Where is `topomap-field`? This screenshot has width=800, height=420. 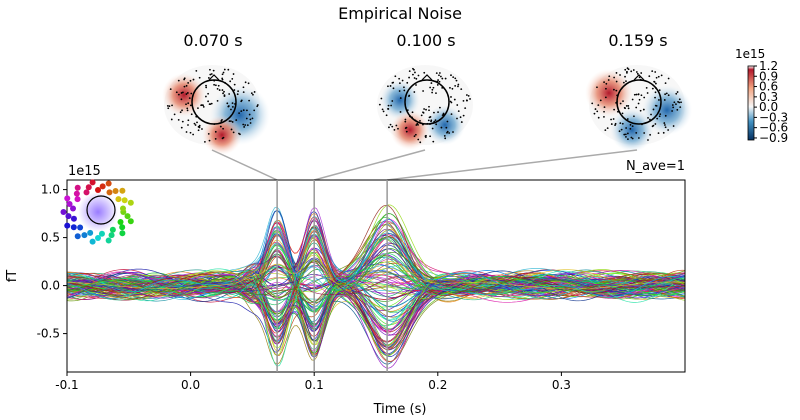 topomap-field is located at coordinates (222, 135).